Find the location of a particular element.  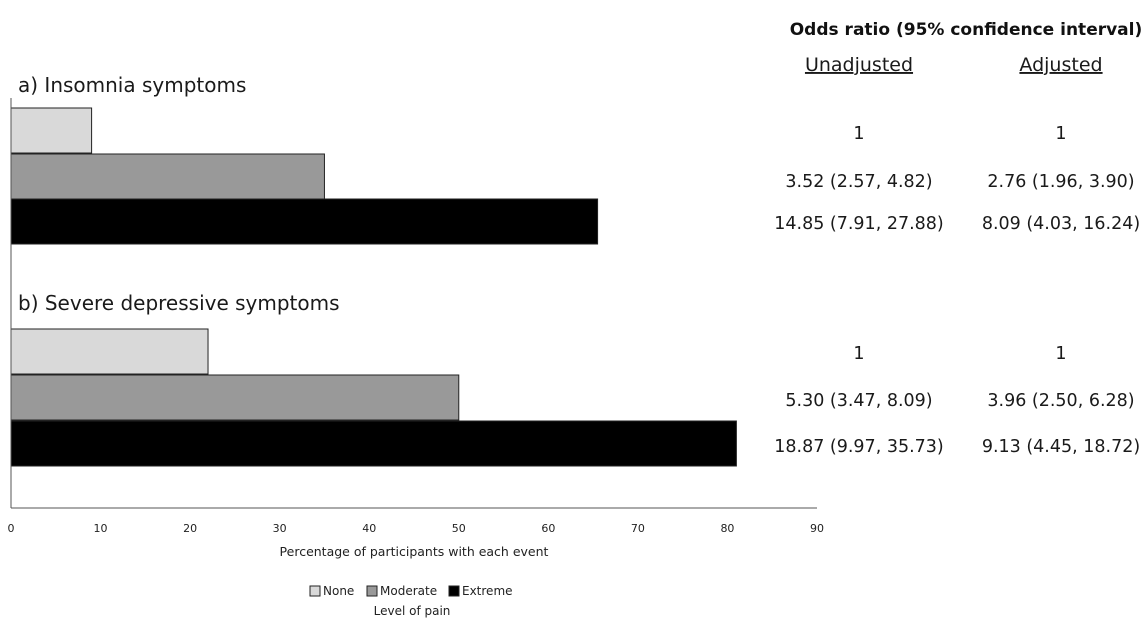

legend-label-none: None is located at coordinates (338, 591).